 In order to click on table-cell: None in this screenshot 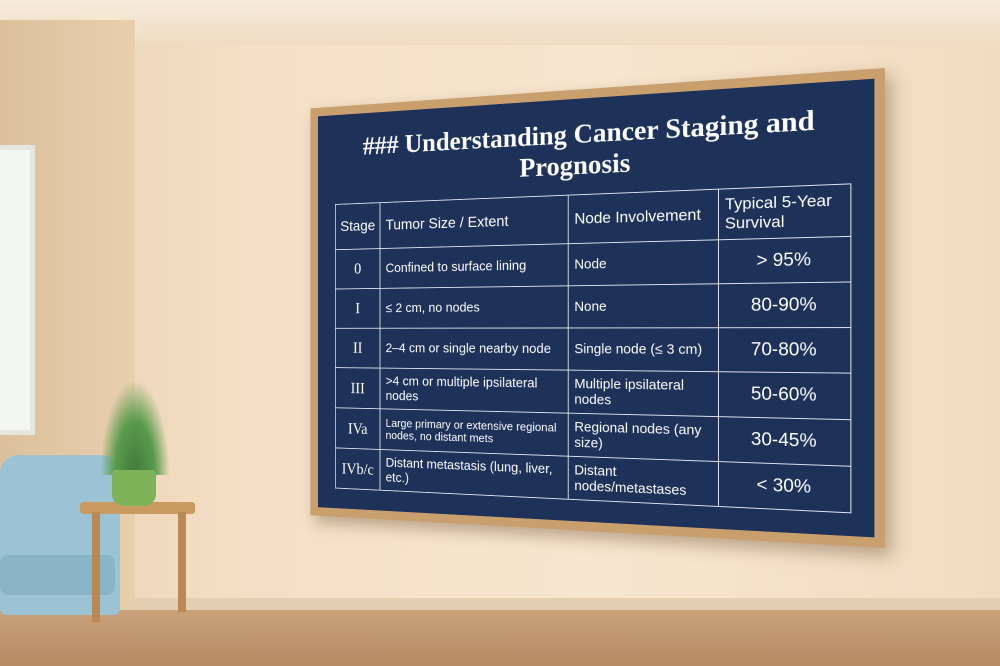, I will do `click(643, 305)`.